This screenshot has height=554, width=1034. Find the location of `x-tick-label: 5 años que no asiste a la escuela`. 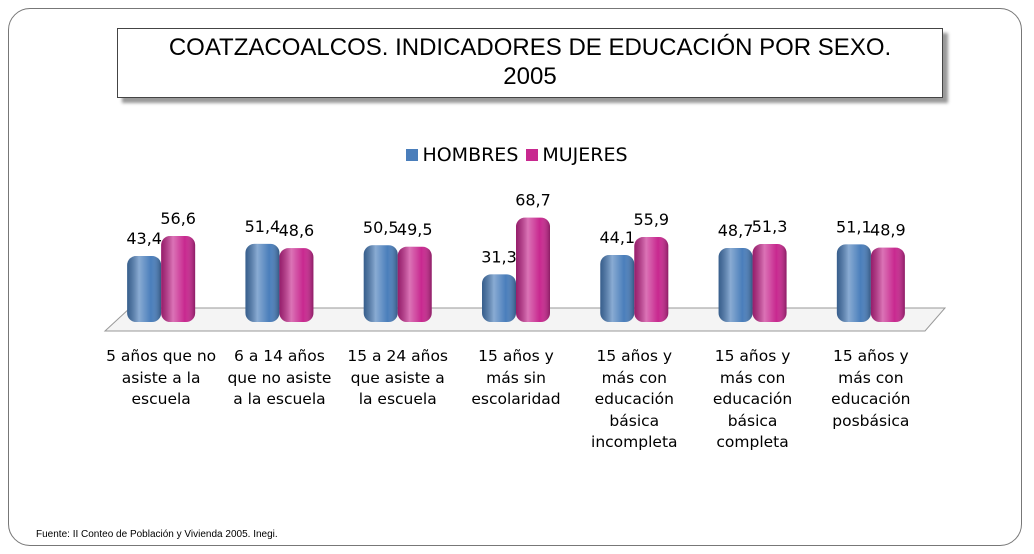

x-tick-label: 5 años que no asiste a la escuela is located at coordinates (161, 377).